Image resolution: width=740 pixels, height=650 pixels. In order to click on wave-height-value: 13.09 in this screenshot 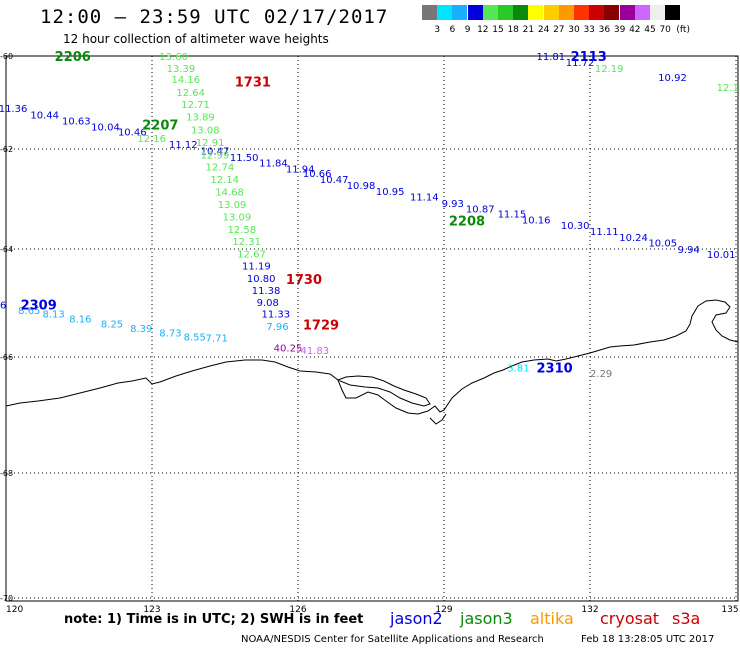, I will do `click(237, 217)`.